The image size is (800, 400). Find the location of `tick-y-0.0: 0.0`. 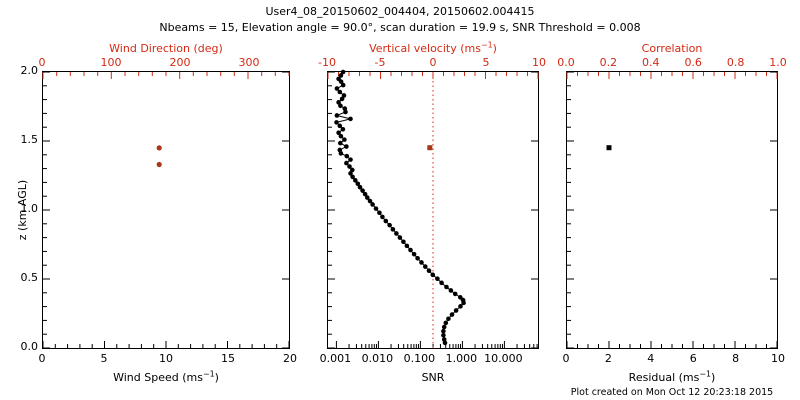

tick-y-0.0: 0.0 is located at coordinates (29, 346).